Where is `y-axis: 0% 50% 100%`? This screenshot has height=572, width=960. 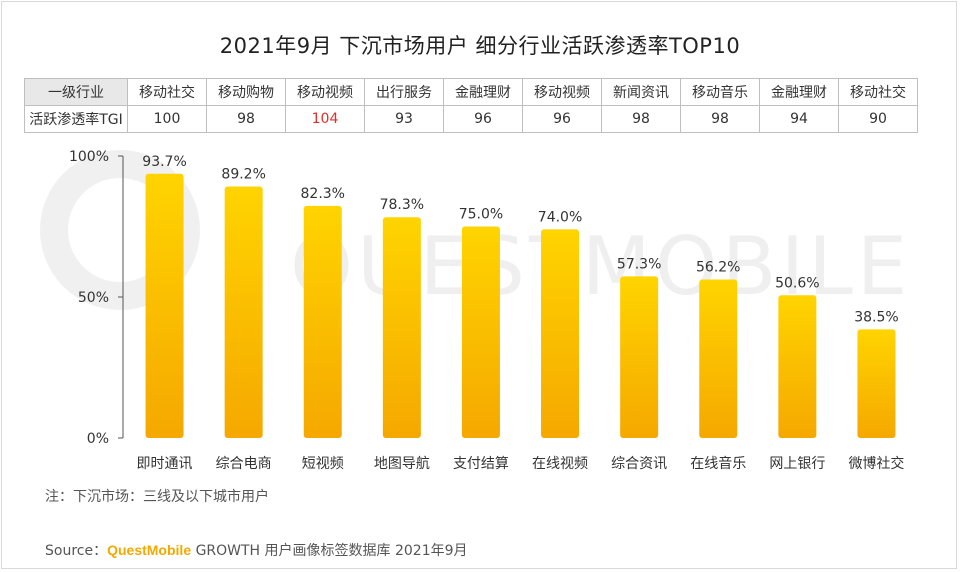 y-axis: 0% 50% 100% is located at coordinates (96, 298).